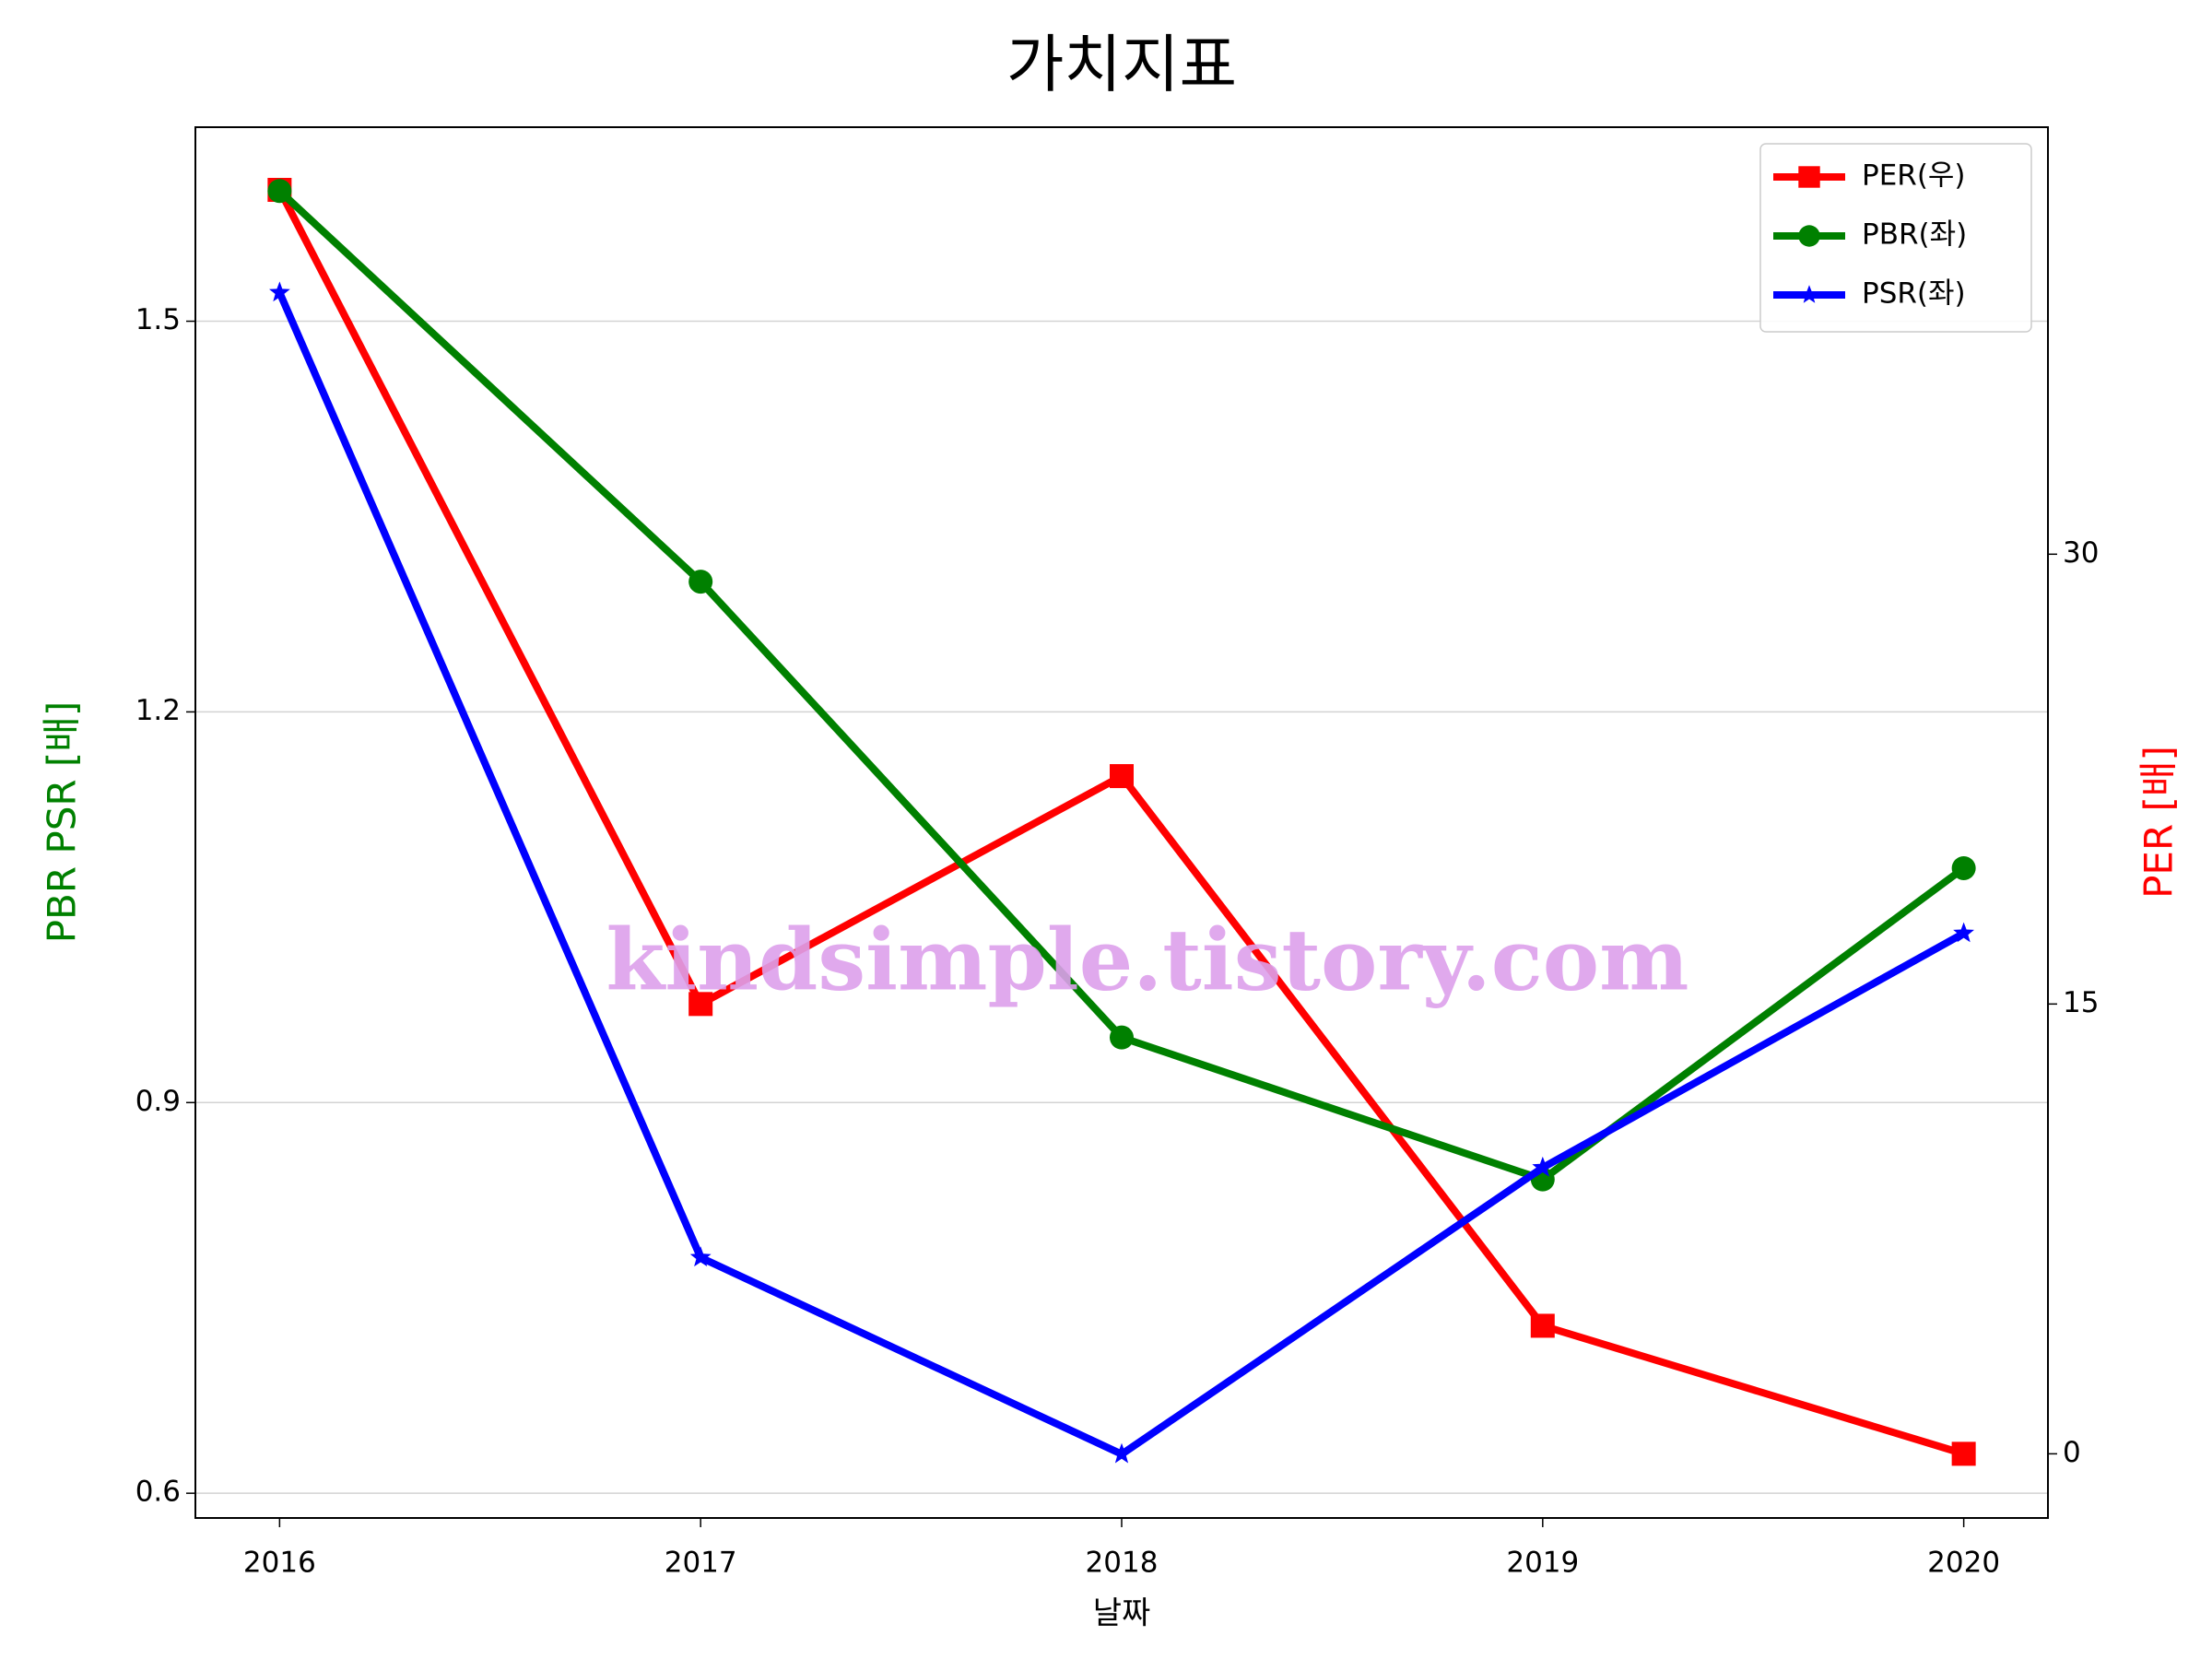 The height and width of the screenshot is (1659, 2212). Describe the element at coordinates (158, 1492) in the screenshot. I see `y-tick-label: 0.6` at that location.